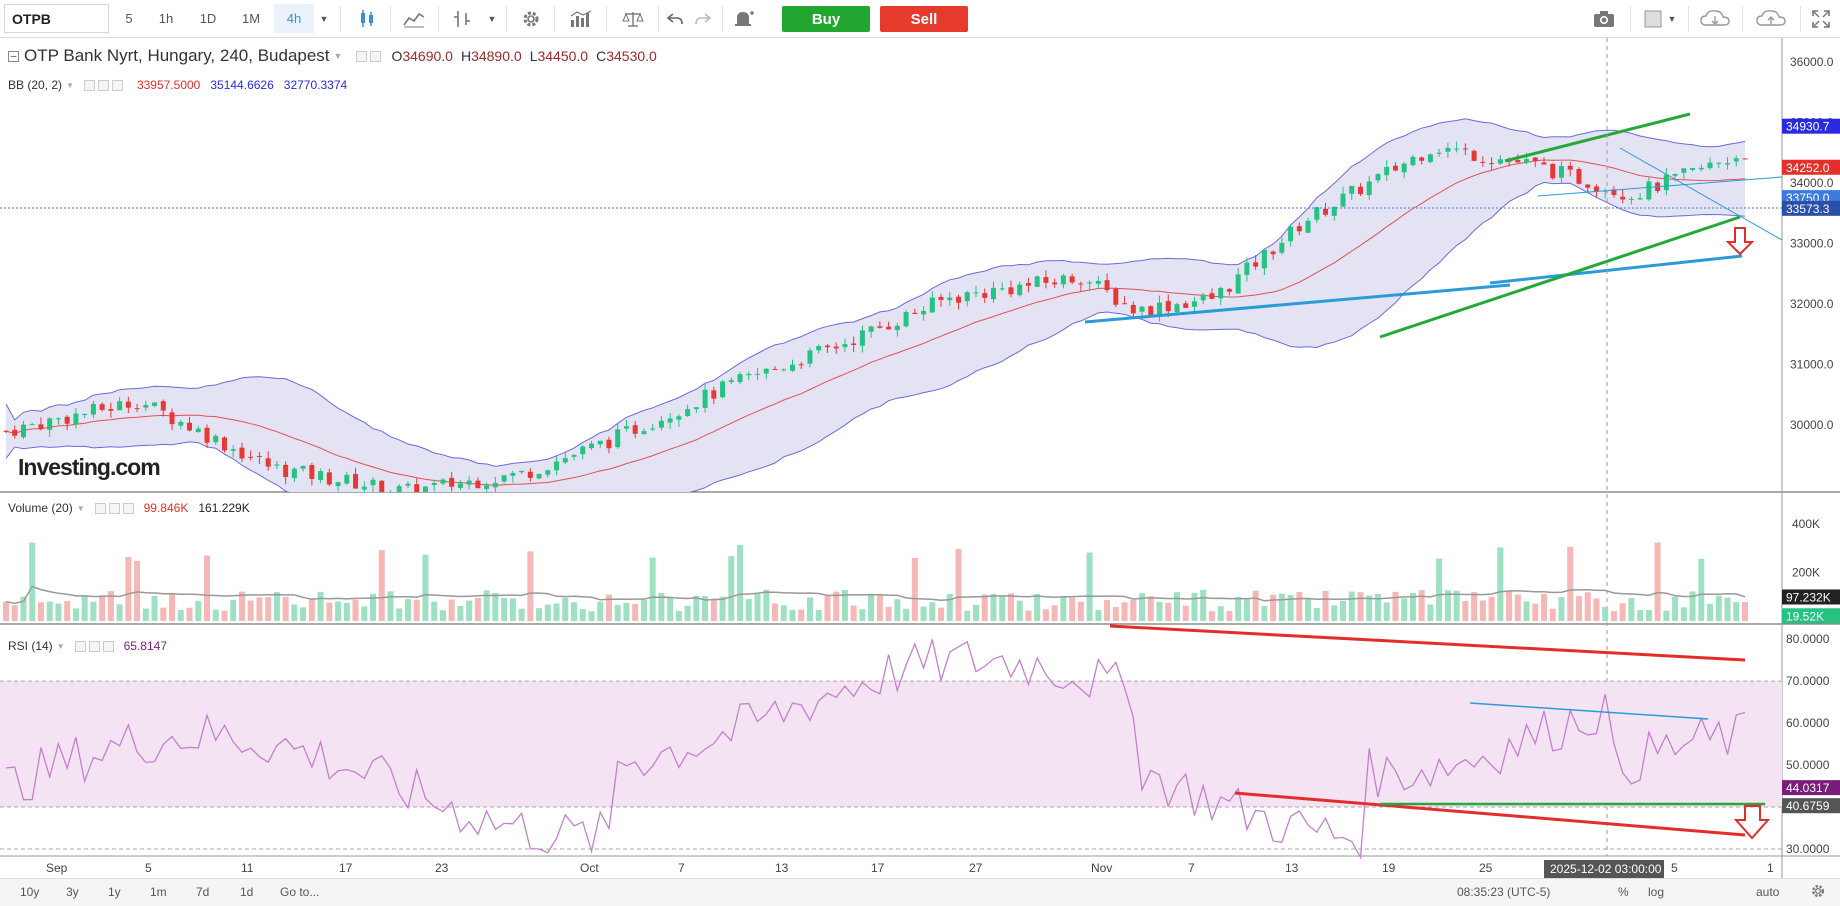 The height and width of the screenshot is (906, 1840). Describe the element at coordinates (1604, 869) in the screenshot. I see `crosshair-time-flag` at that location.